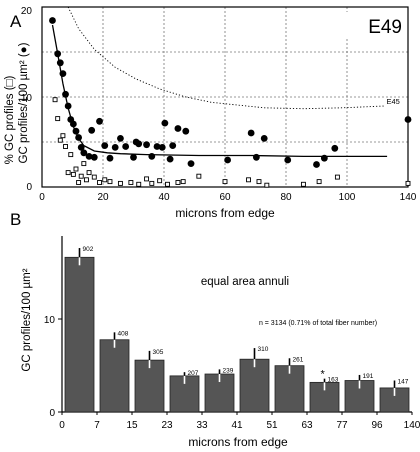  I want to click on title-box, so click(375, 25).